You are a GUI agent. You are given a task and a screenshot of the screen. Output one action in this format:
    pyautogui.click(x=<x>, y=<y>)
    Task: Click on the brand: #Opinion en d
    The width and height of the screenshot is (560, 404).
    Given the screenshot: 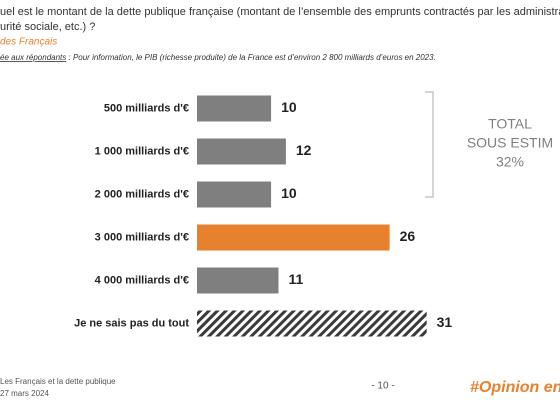 What is the action you would take?
    pyautogui.click(x=515, y=387)
    